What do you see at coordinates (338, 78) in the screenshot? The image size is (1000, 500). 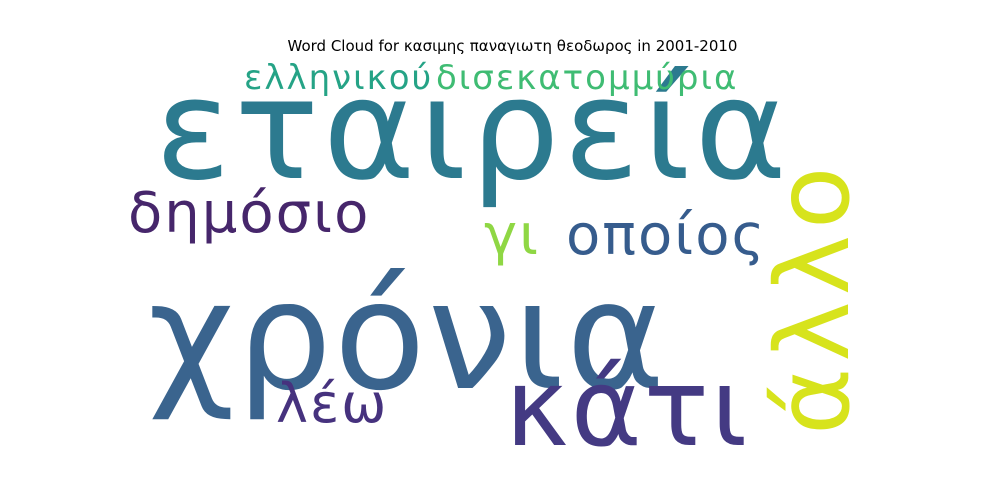 I see `word-6: ελληνικού` at bounding box center [338, 78].